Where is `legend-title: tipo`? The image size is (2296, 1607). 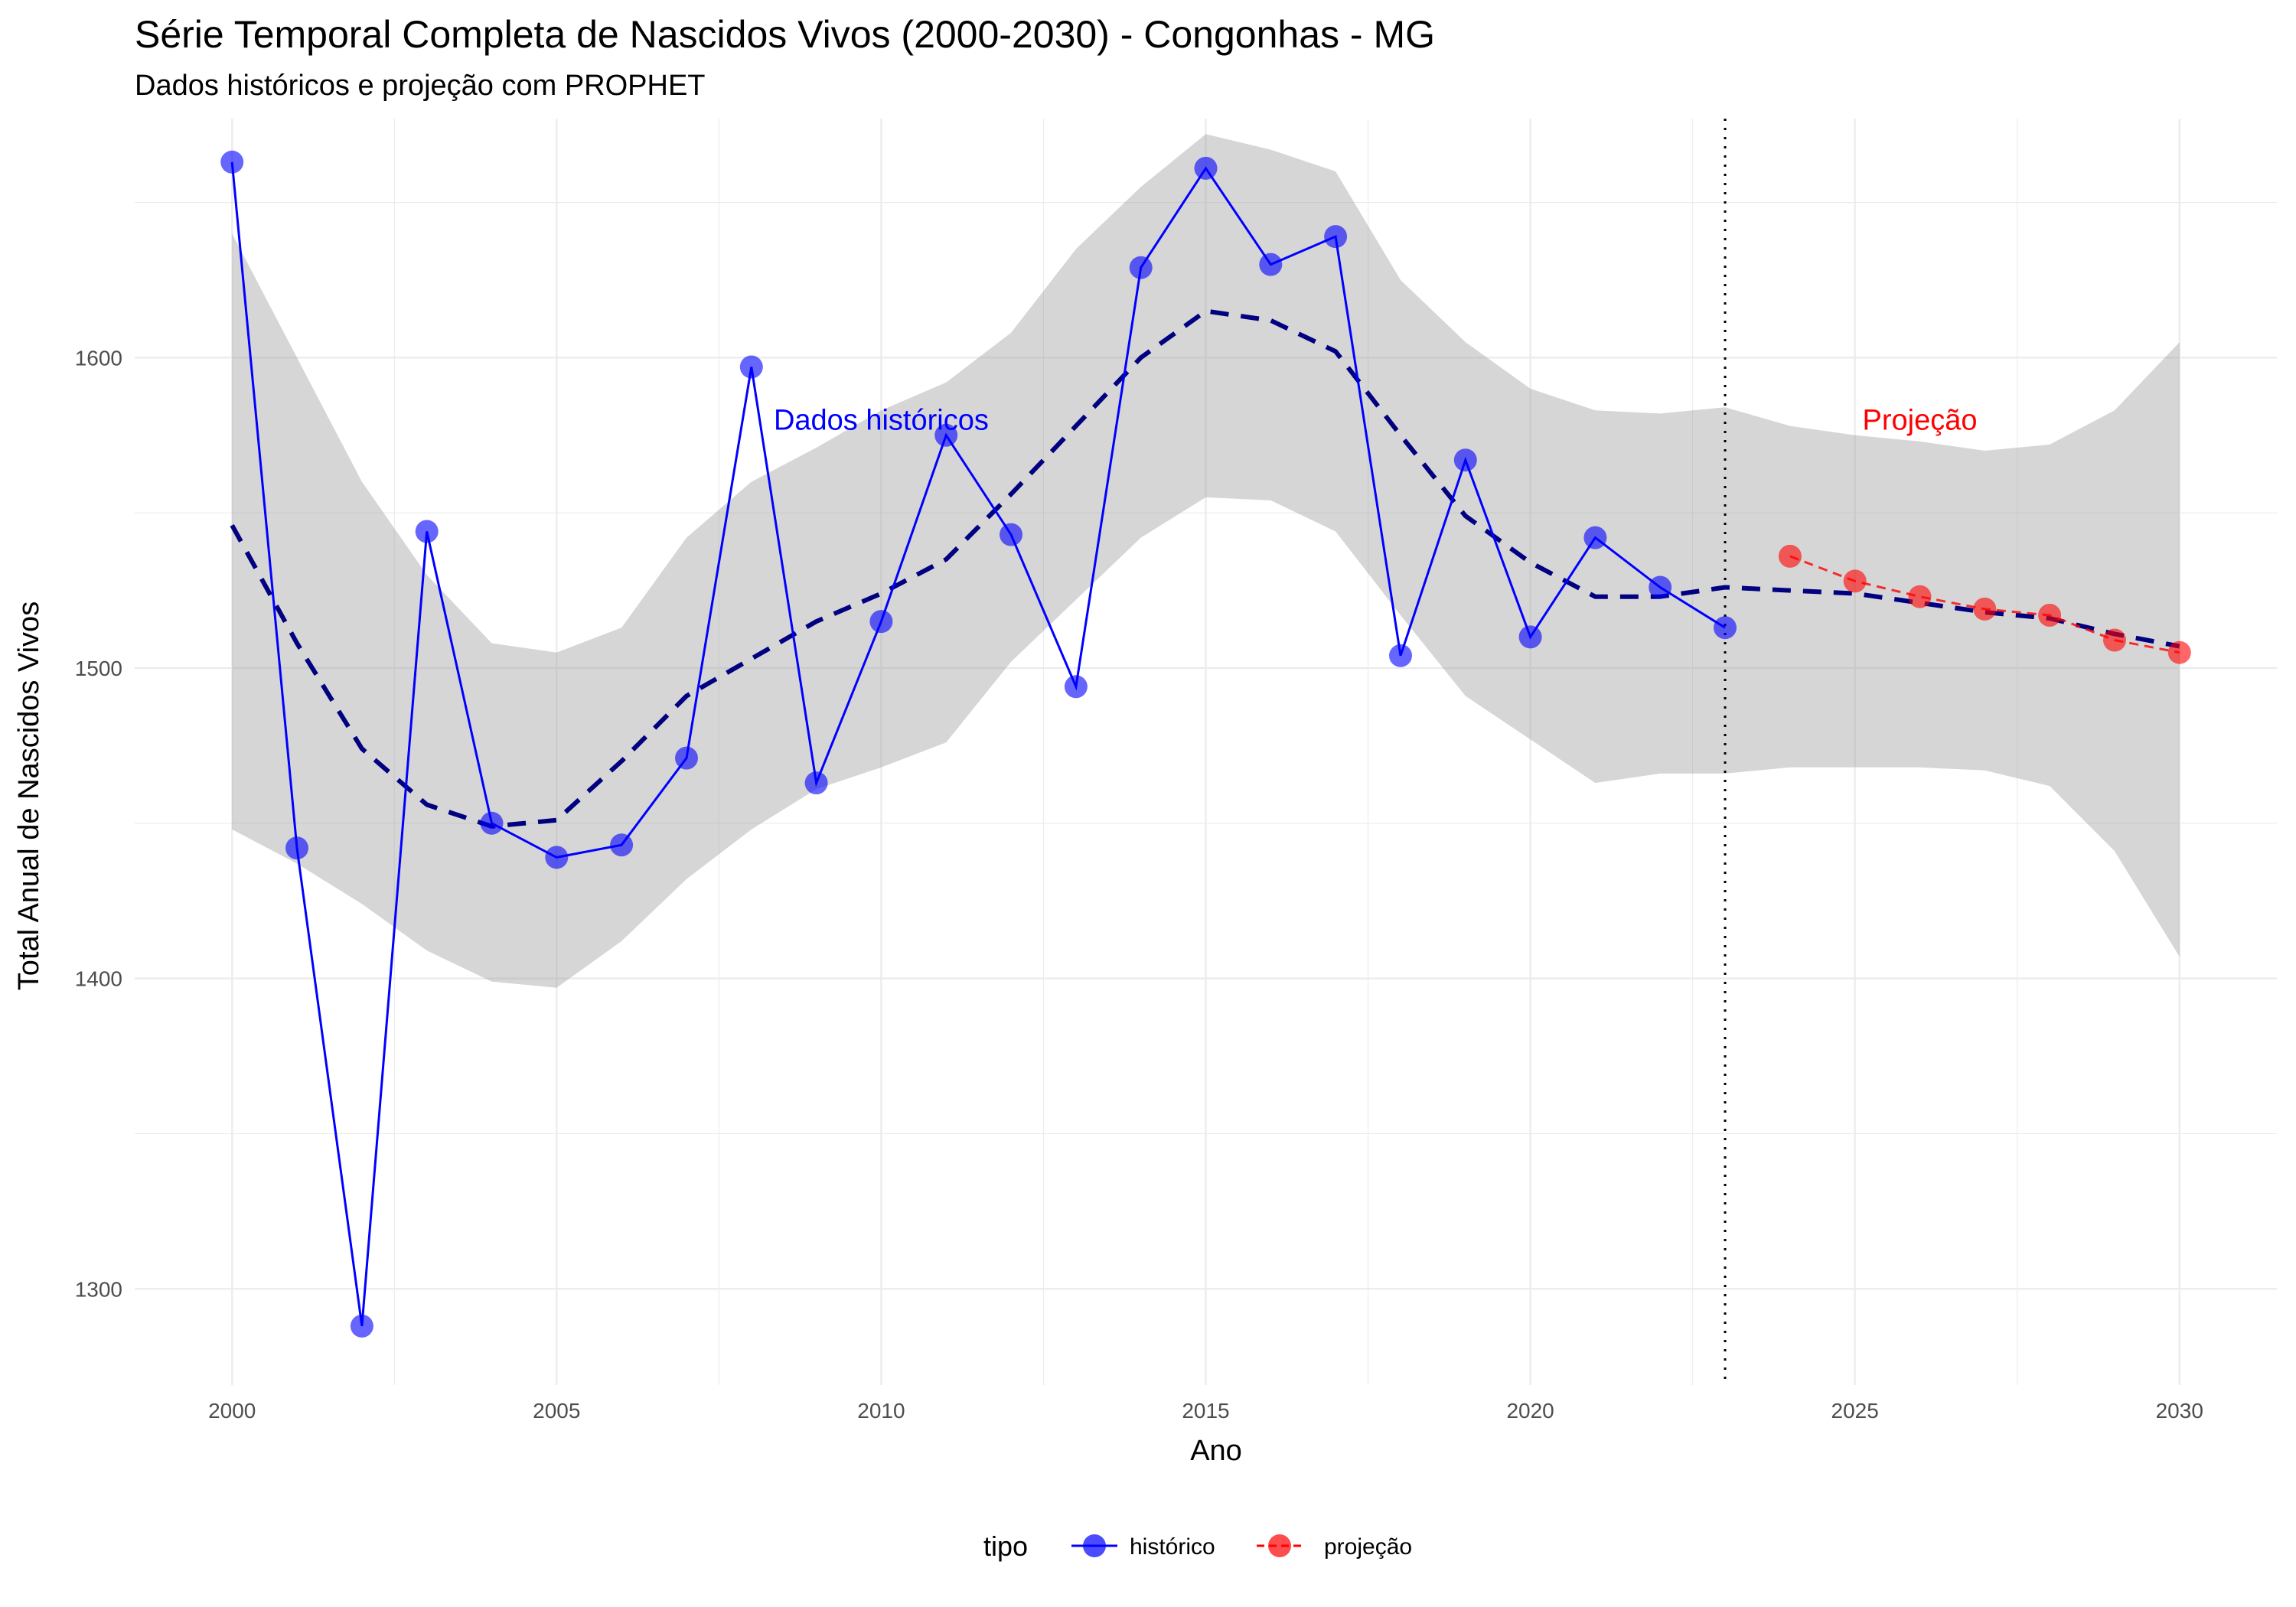 legend-title: tipo is located at coordinates (1005, 1546).